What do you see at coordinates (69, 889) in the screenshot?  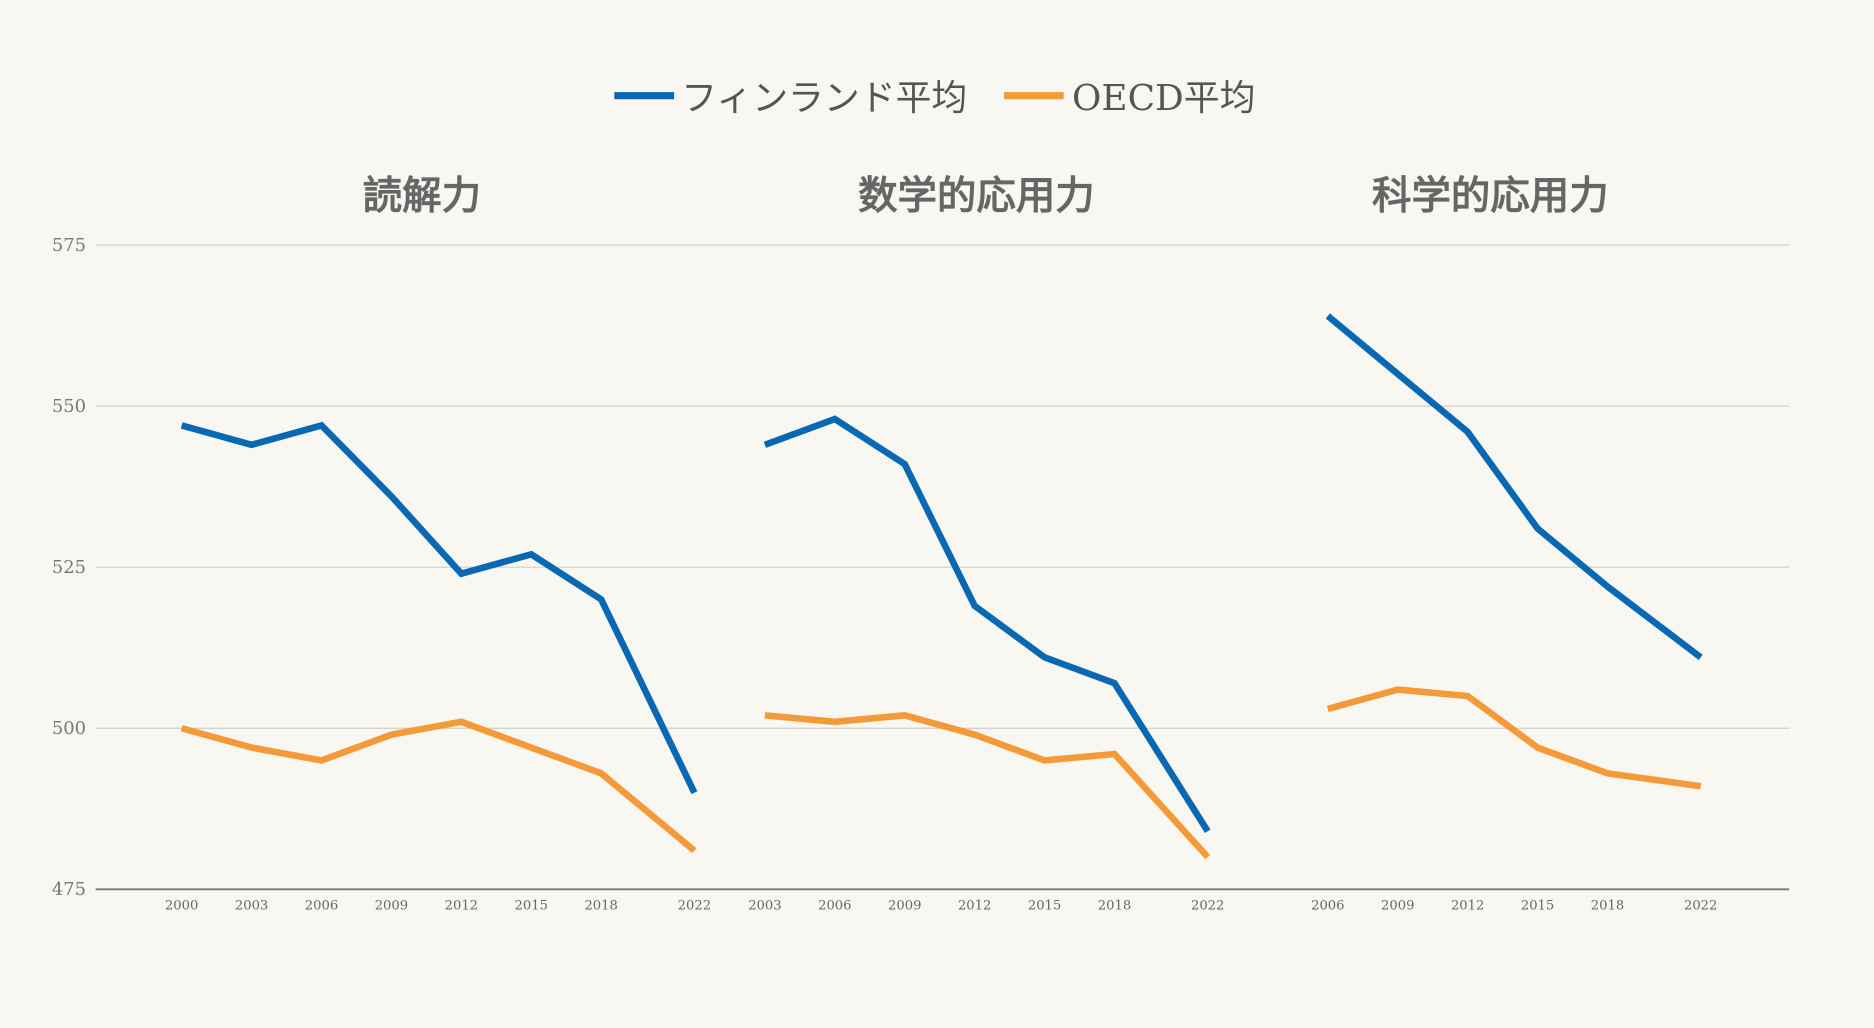 I see `y-tick-label: 475` at bounding box center [69, 889].